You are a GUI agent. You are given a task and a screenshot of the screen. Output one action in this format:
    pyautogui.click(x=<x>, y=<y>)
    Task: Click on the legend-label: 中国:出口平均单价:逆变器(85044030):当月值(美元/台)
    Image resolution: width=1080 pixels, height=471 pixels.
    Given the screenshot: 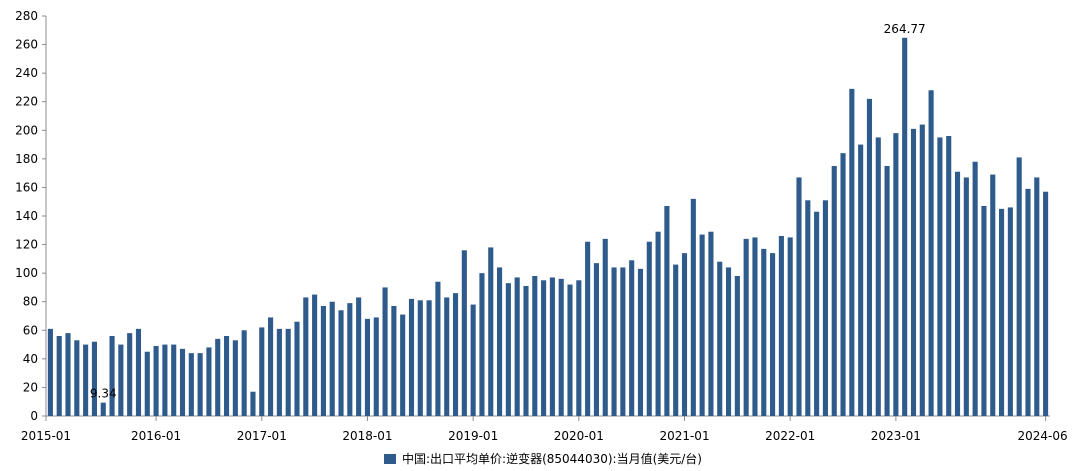 What is the action you would take?
    pyautogui.click(x=552, y=458)
    